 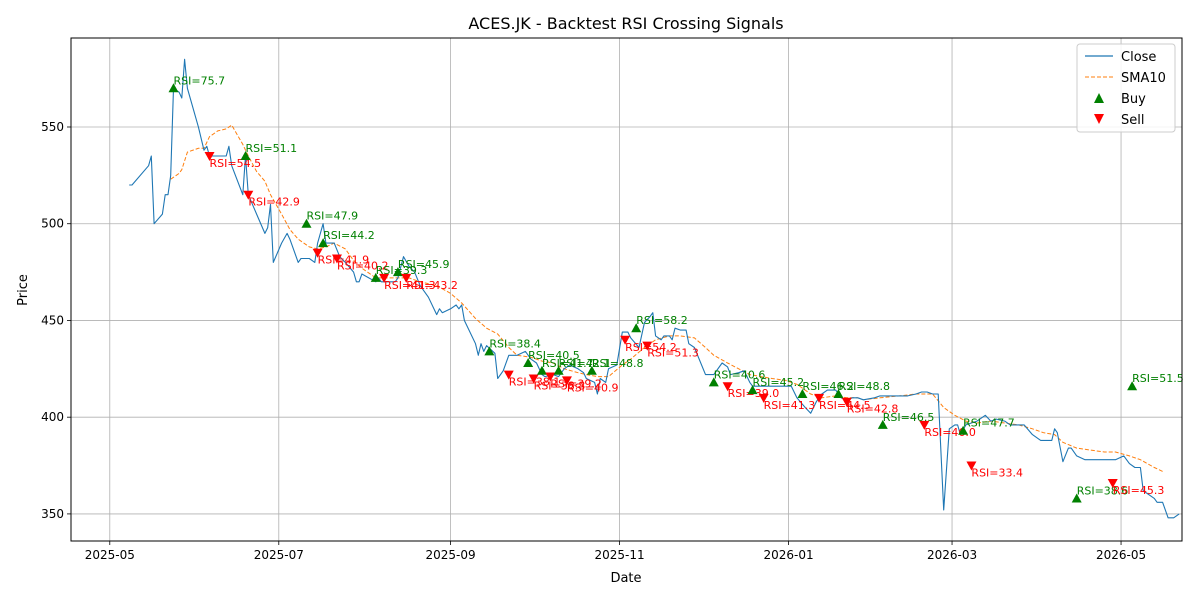 What do you see at coordinates (789, 555) in the screenshot?
I see `x-tick-label: 2026-01` at bounding box center [789, 555].